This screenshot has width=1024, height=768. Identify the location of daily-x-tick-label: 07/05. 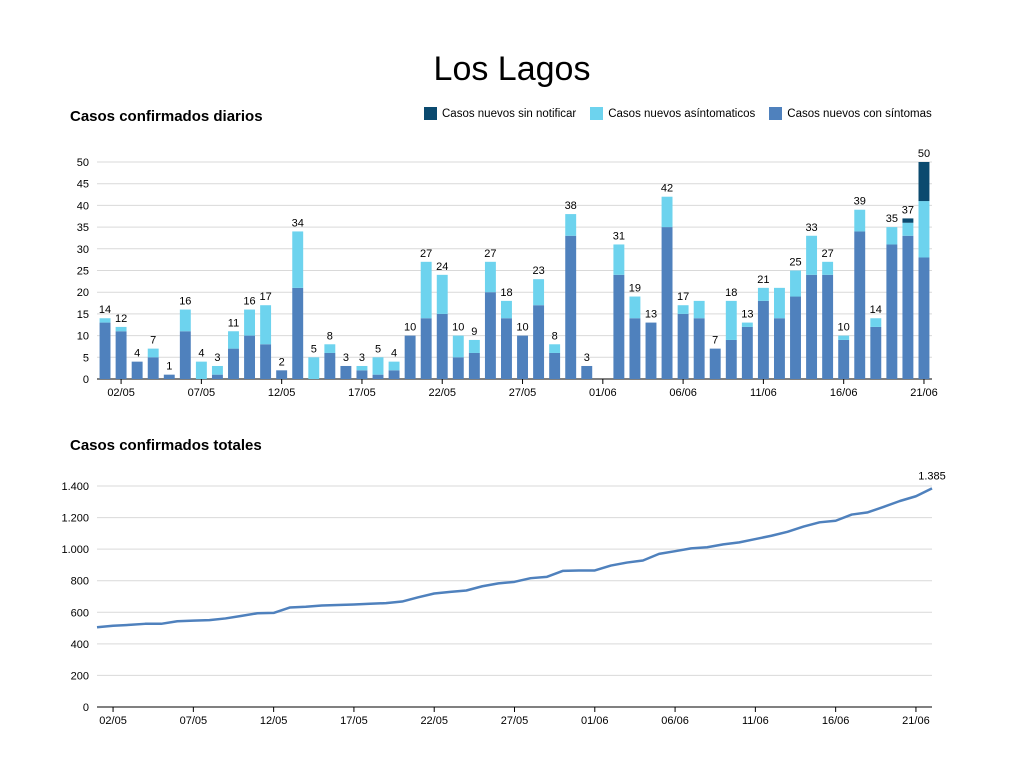
(202, 393).